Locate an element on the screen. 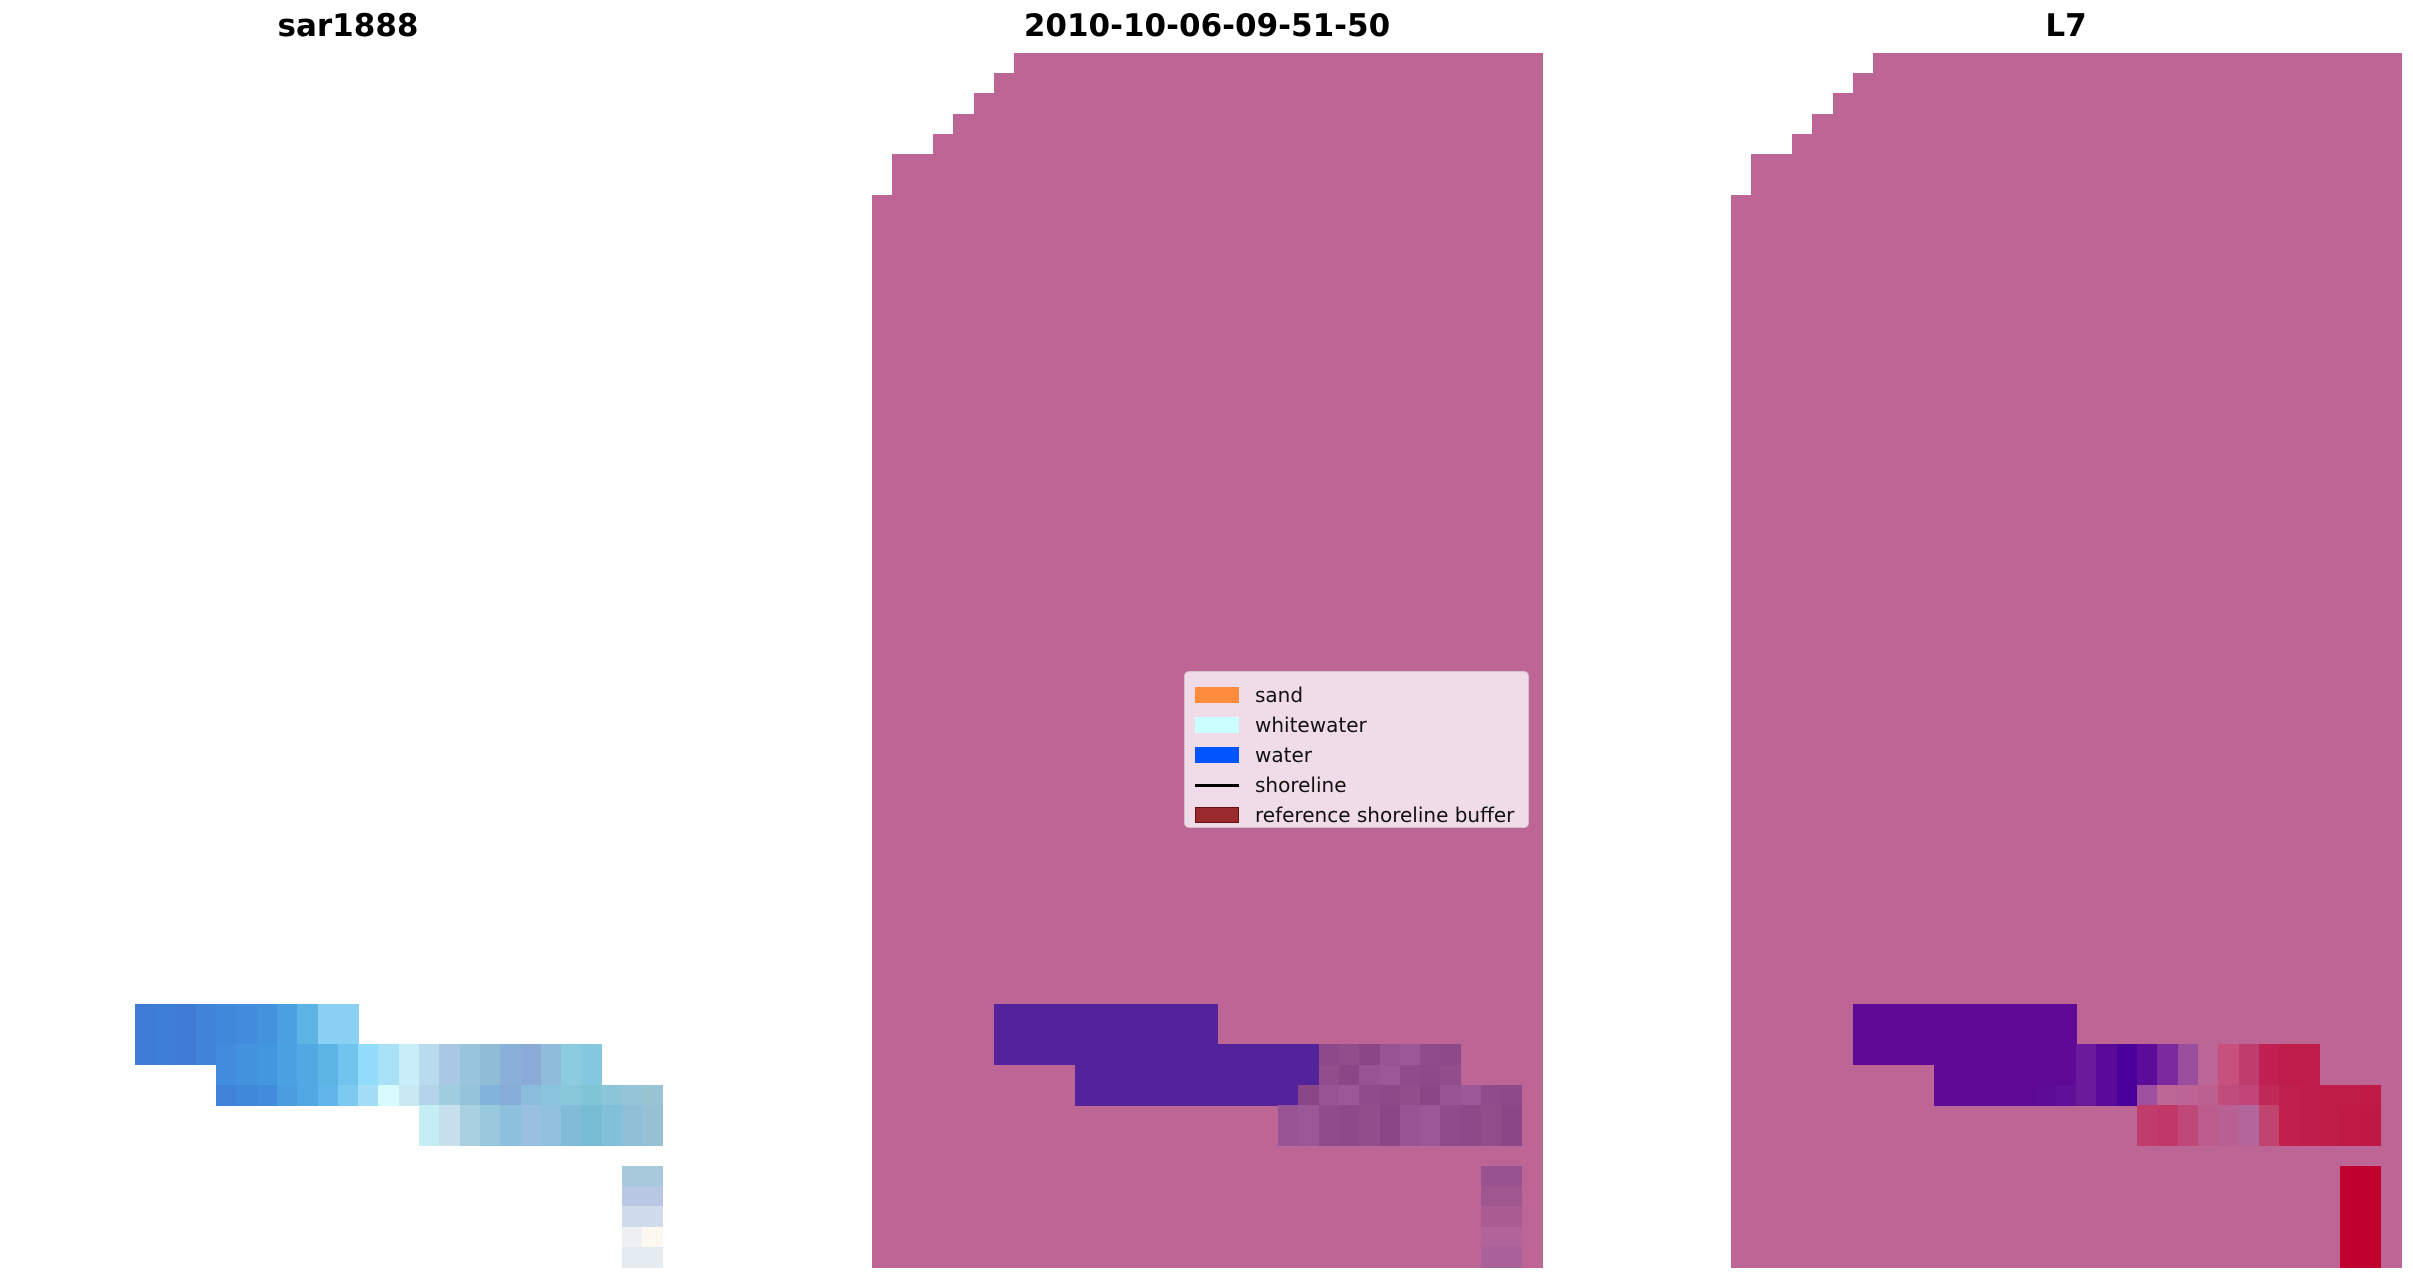 The width and height of the screenshot is (2413, 1283). legend-swatch is located at coordinates (1217, 695).